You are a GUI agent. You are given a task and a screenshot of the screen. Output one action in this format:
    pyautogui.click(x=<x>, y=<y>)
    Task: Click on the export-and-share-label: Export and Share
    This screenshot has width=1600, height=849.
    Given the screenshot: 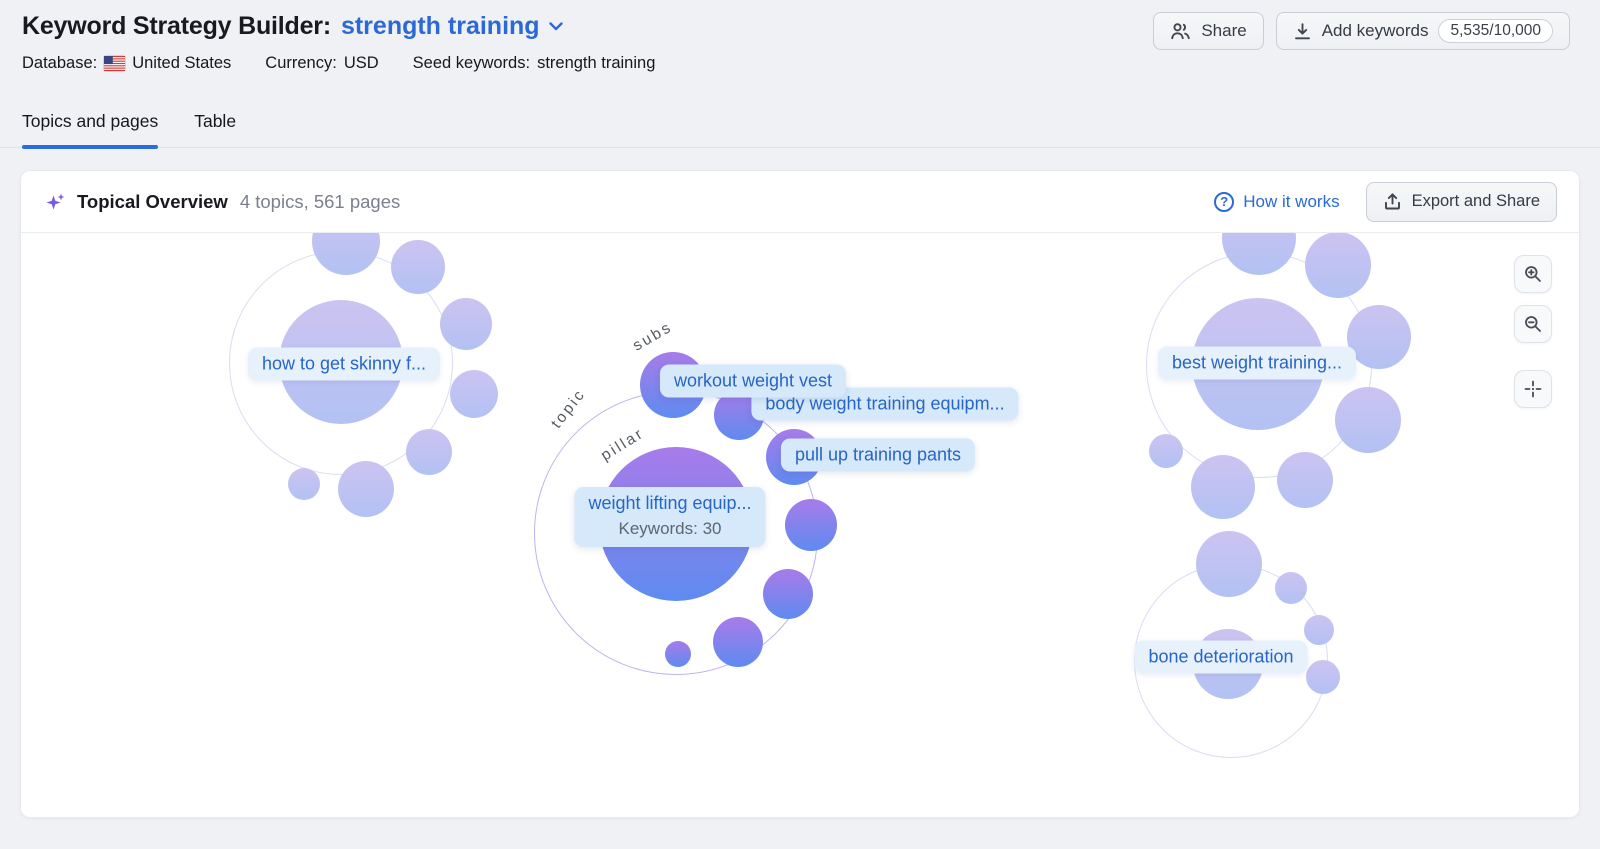 What is the action you would take?
    pyautogui.click(x=1475, y=201)
    